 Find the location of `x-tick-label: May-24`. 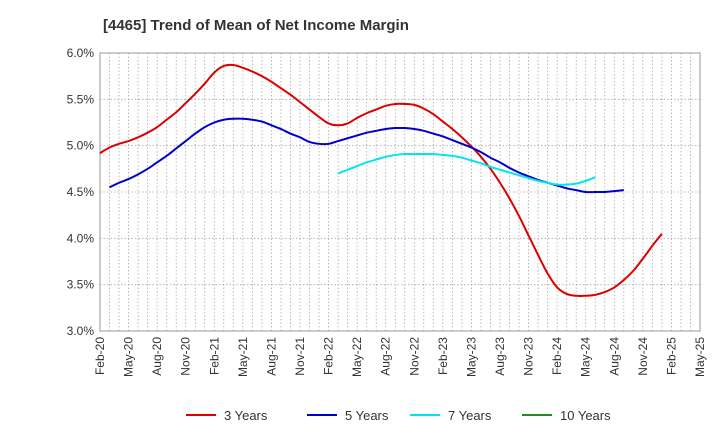

x-tick-label: May-24 is located at coordinates (586, 357).